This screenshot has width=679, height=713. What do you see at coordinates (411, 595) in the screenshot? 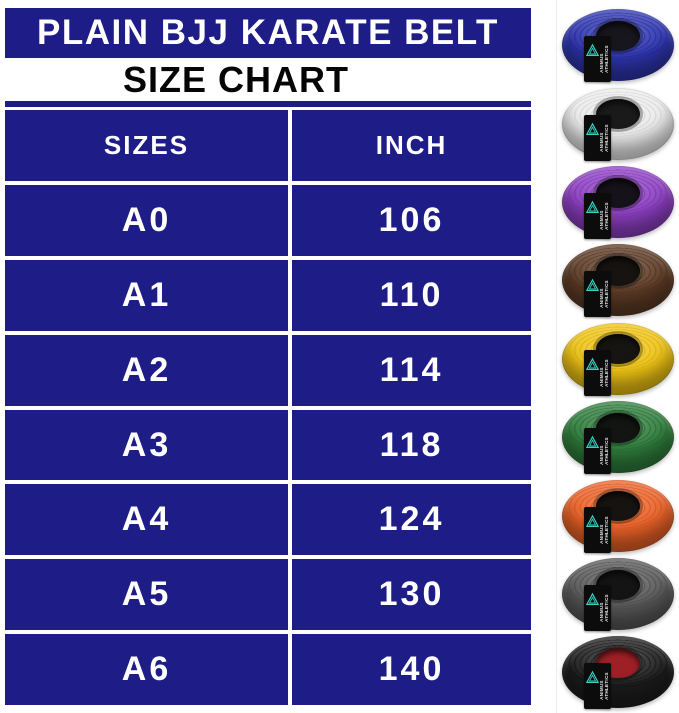
I see `inch-cell: 130` at bounding box center [411, 595].